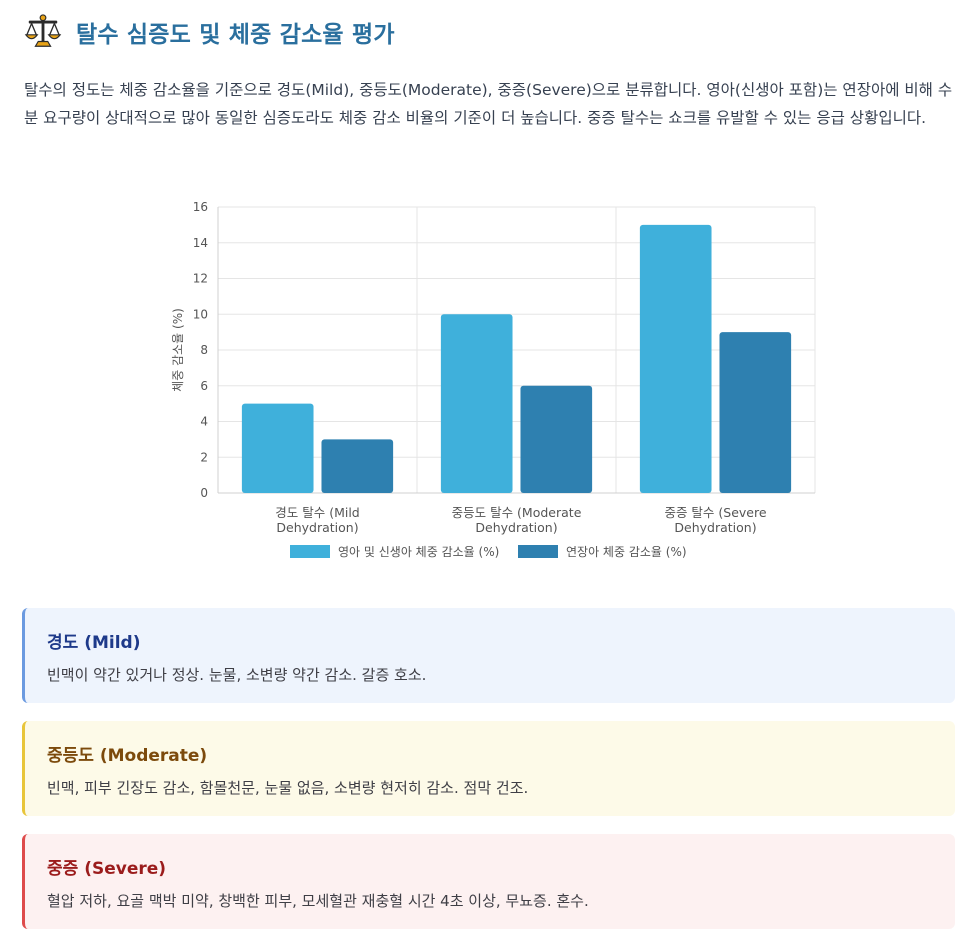 The image size is (975, 947). Describe the element at coordinates (200, 314) in the screenshot. I see `y-tick-label: 10` at that location.